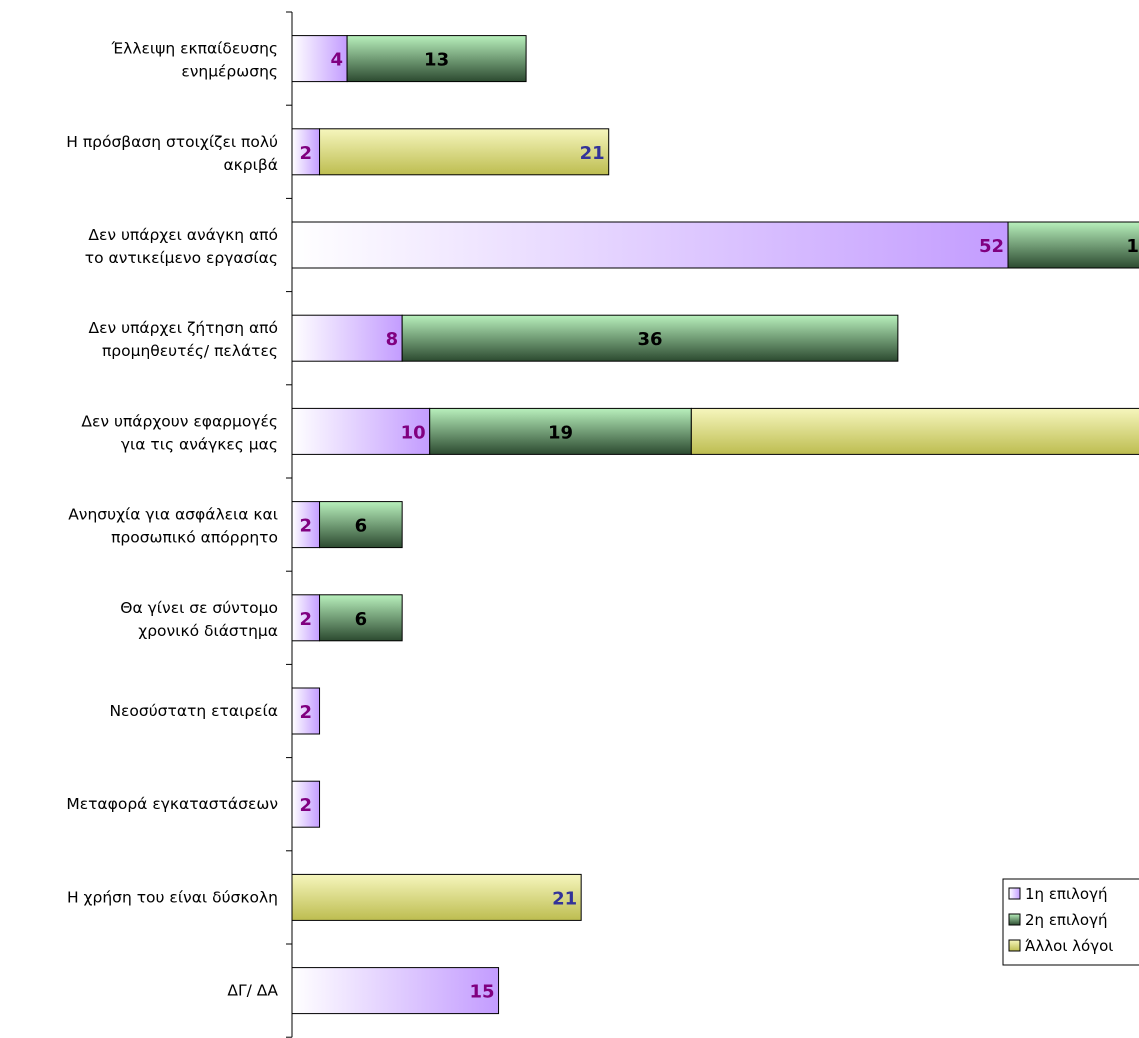 This screenshot has height=1038, width=1139. I want to click on data-label: 8, so click(392, 339).